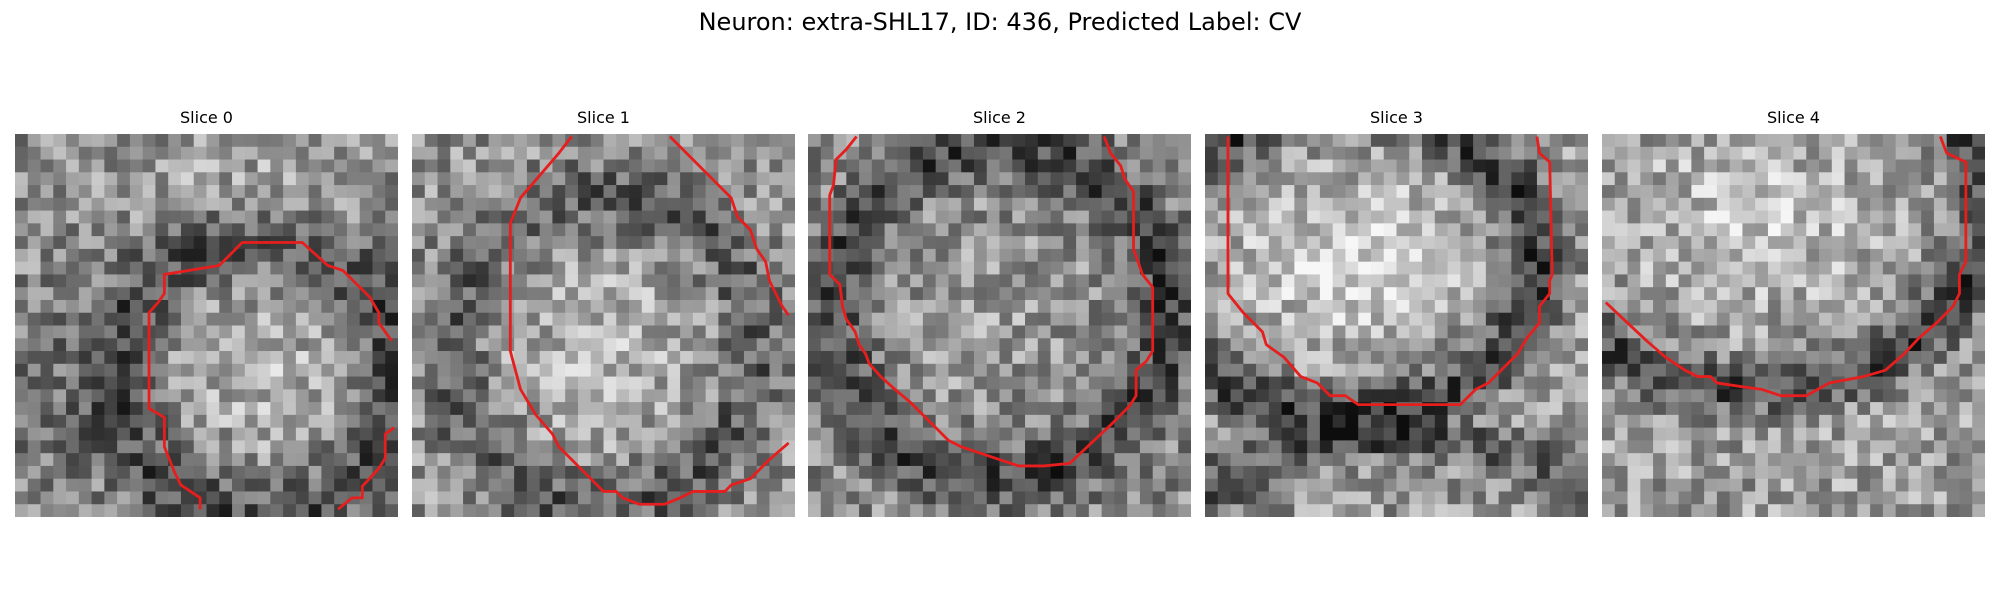  What do you see at coordinates (1396, 325) in the screenshot?
I see `slice-image` at bounding box center [1396, 325].